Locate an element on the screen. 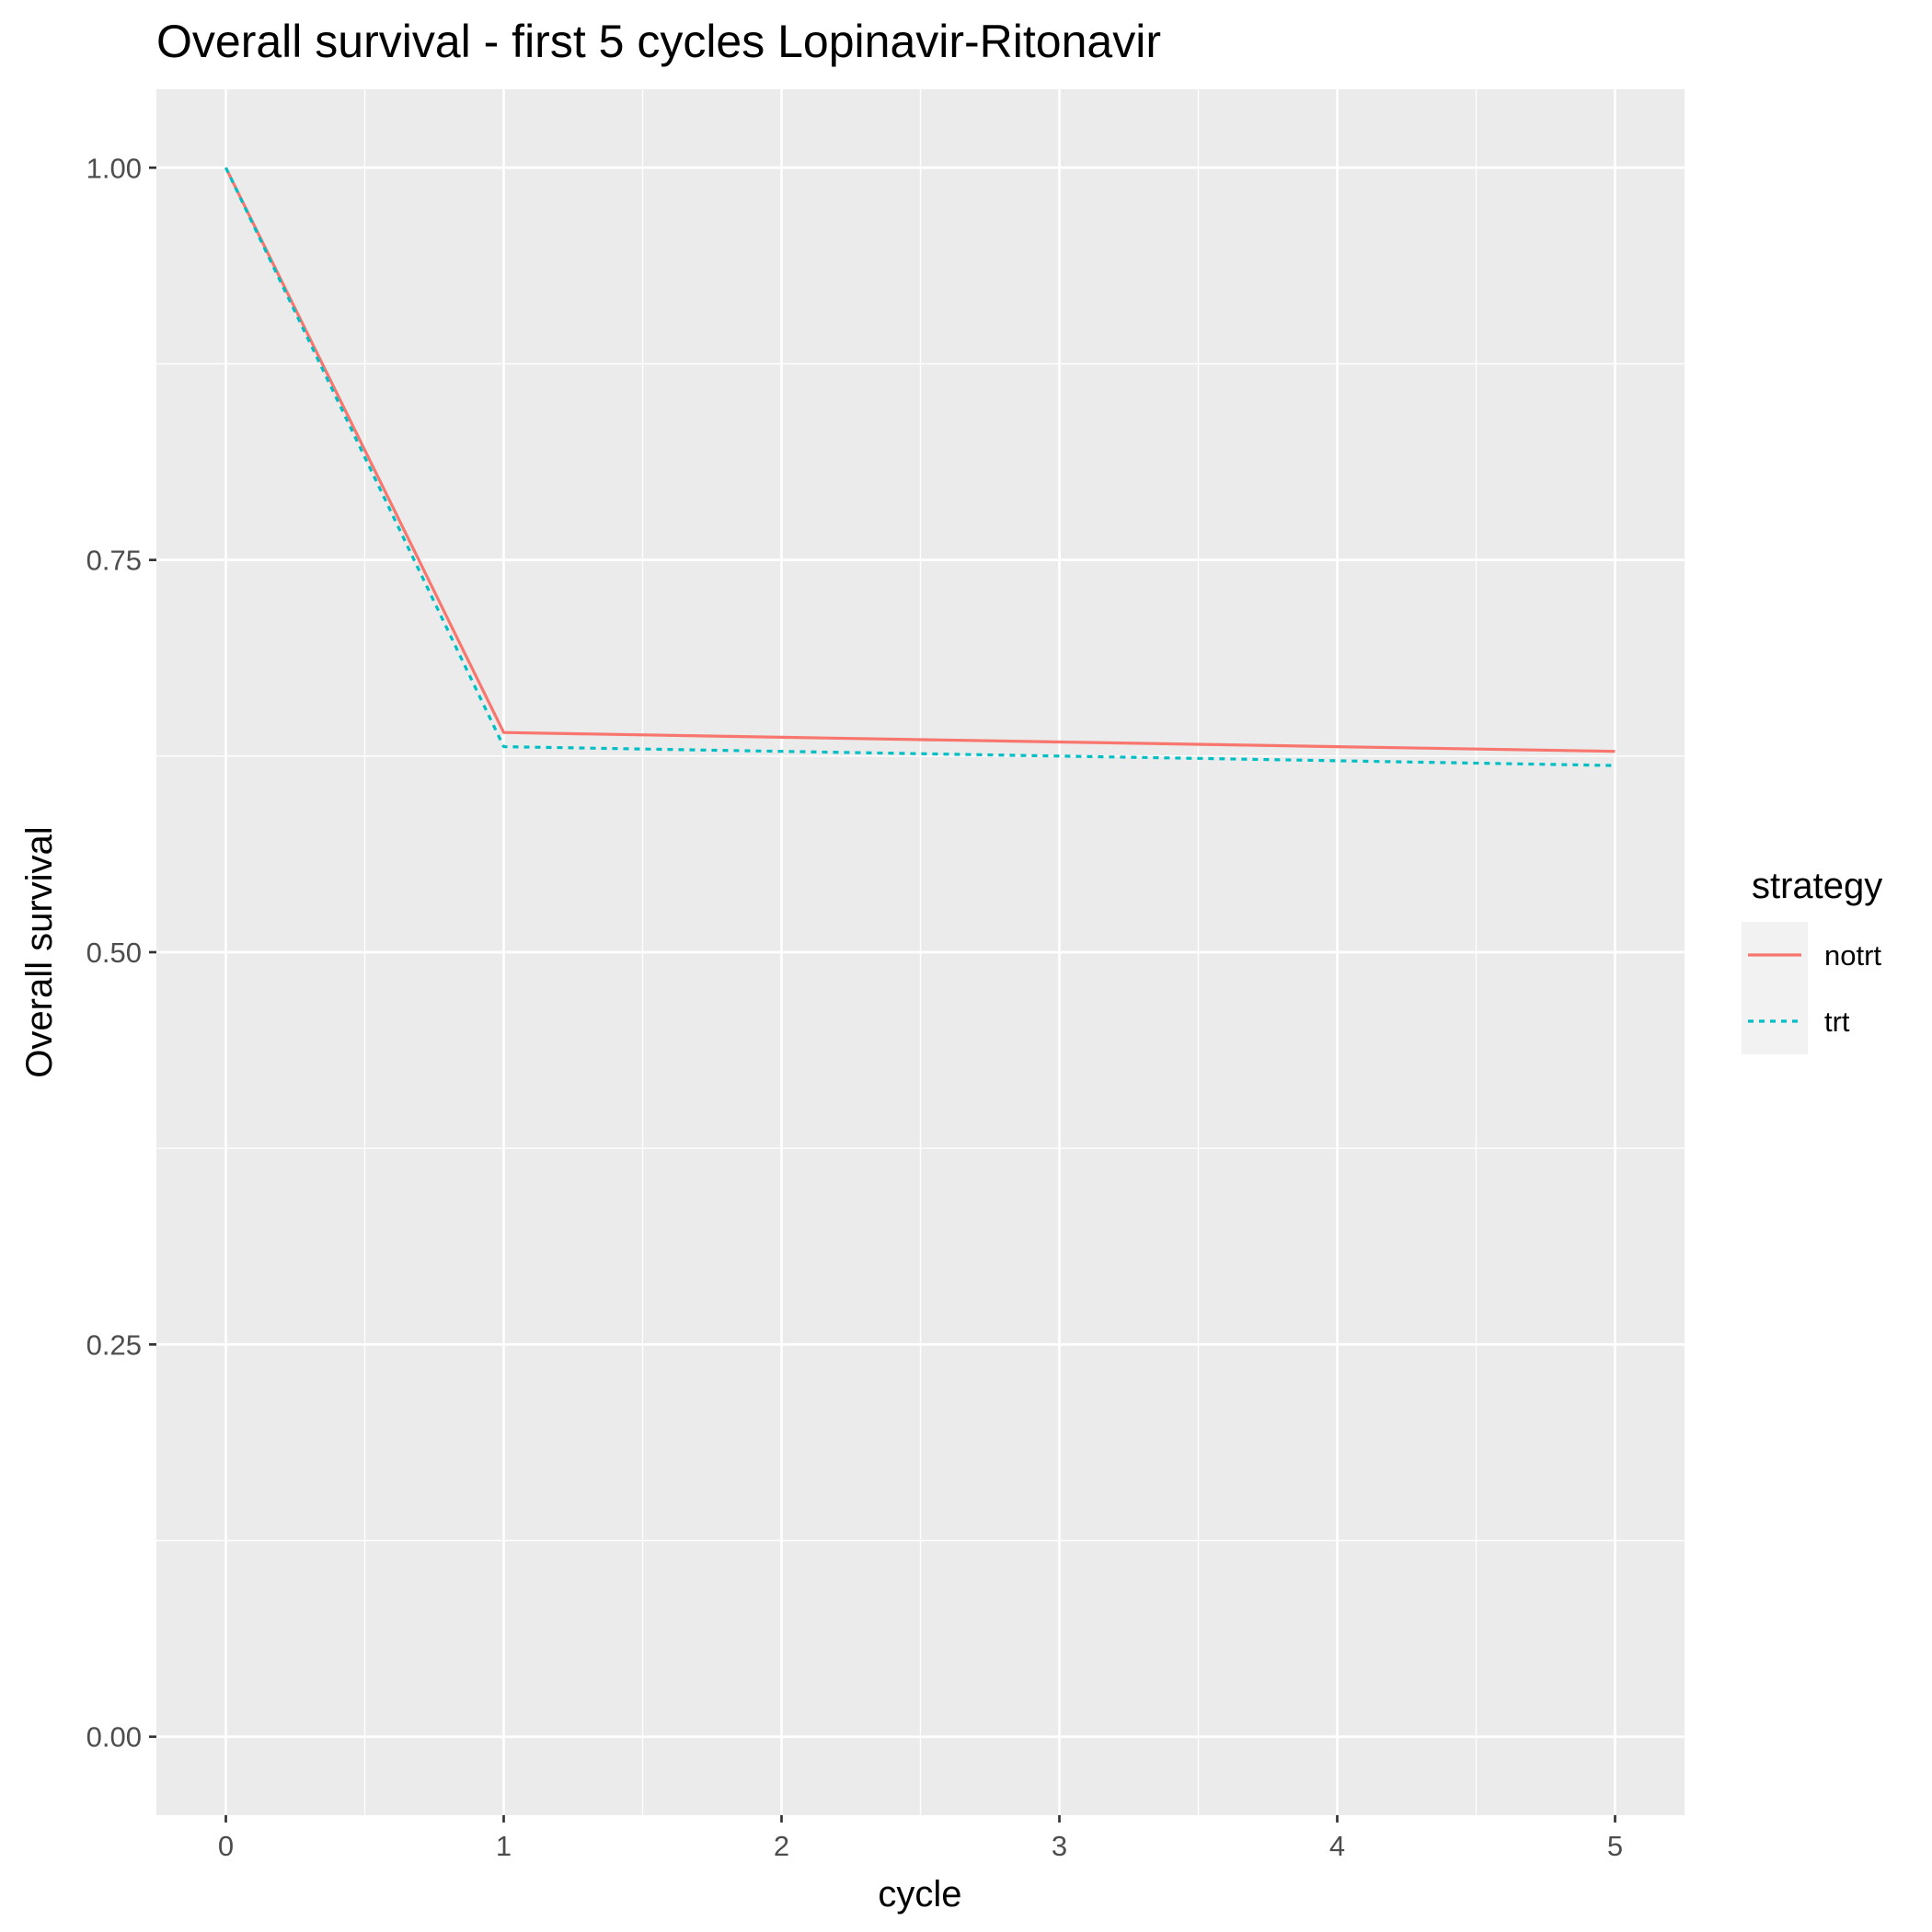  legend-label-trt: trt is located at coordinates (1837, 1022).